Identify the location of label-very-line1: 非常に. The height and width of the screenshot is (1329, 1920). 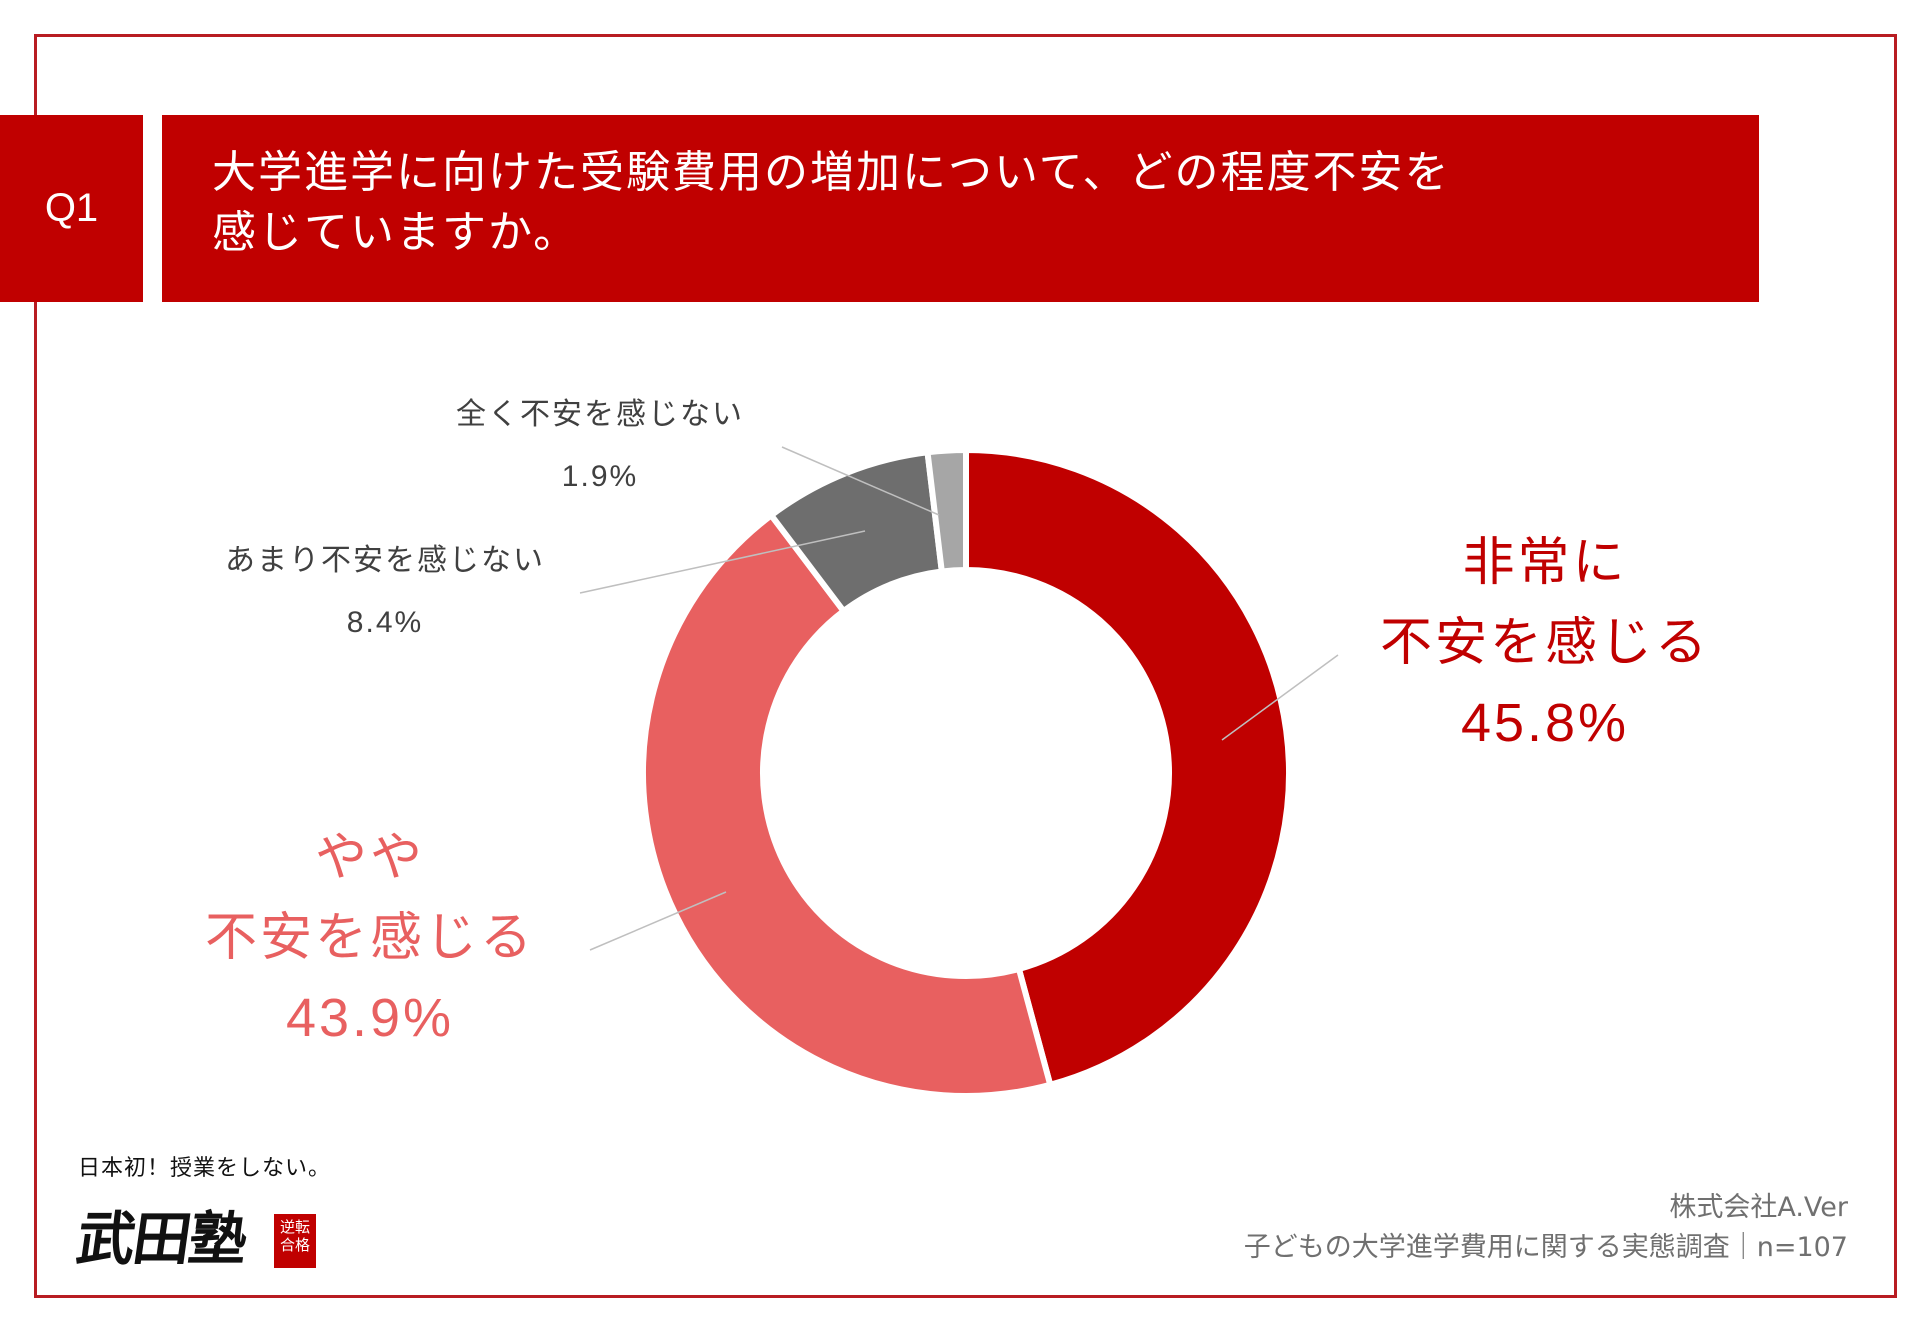
(1545, 563).